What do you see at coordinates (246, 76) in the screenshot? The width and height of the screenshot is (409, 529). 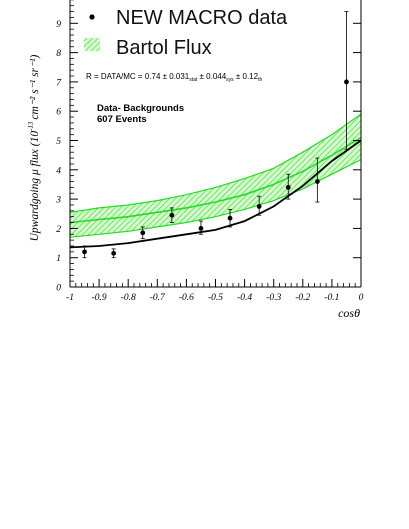 I see `ratio-end: ± 0.12` at bounding box center [246, 76].